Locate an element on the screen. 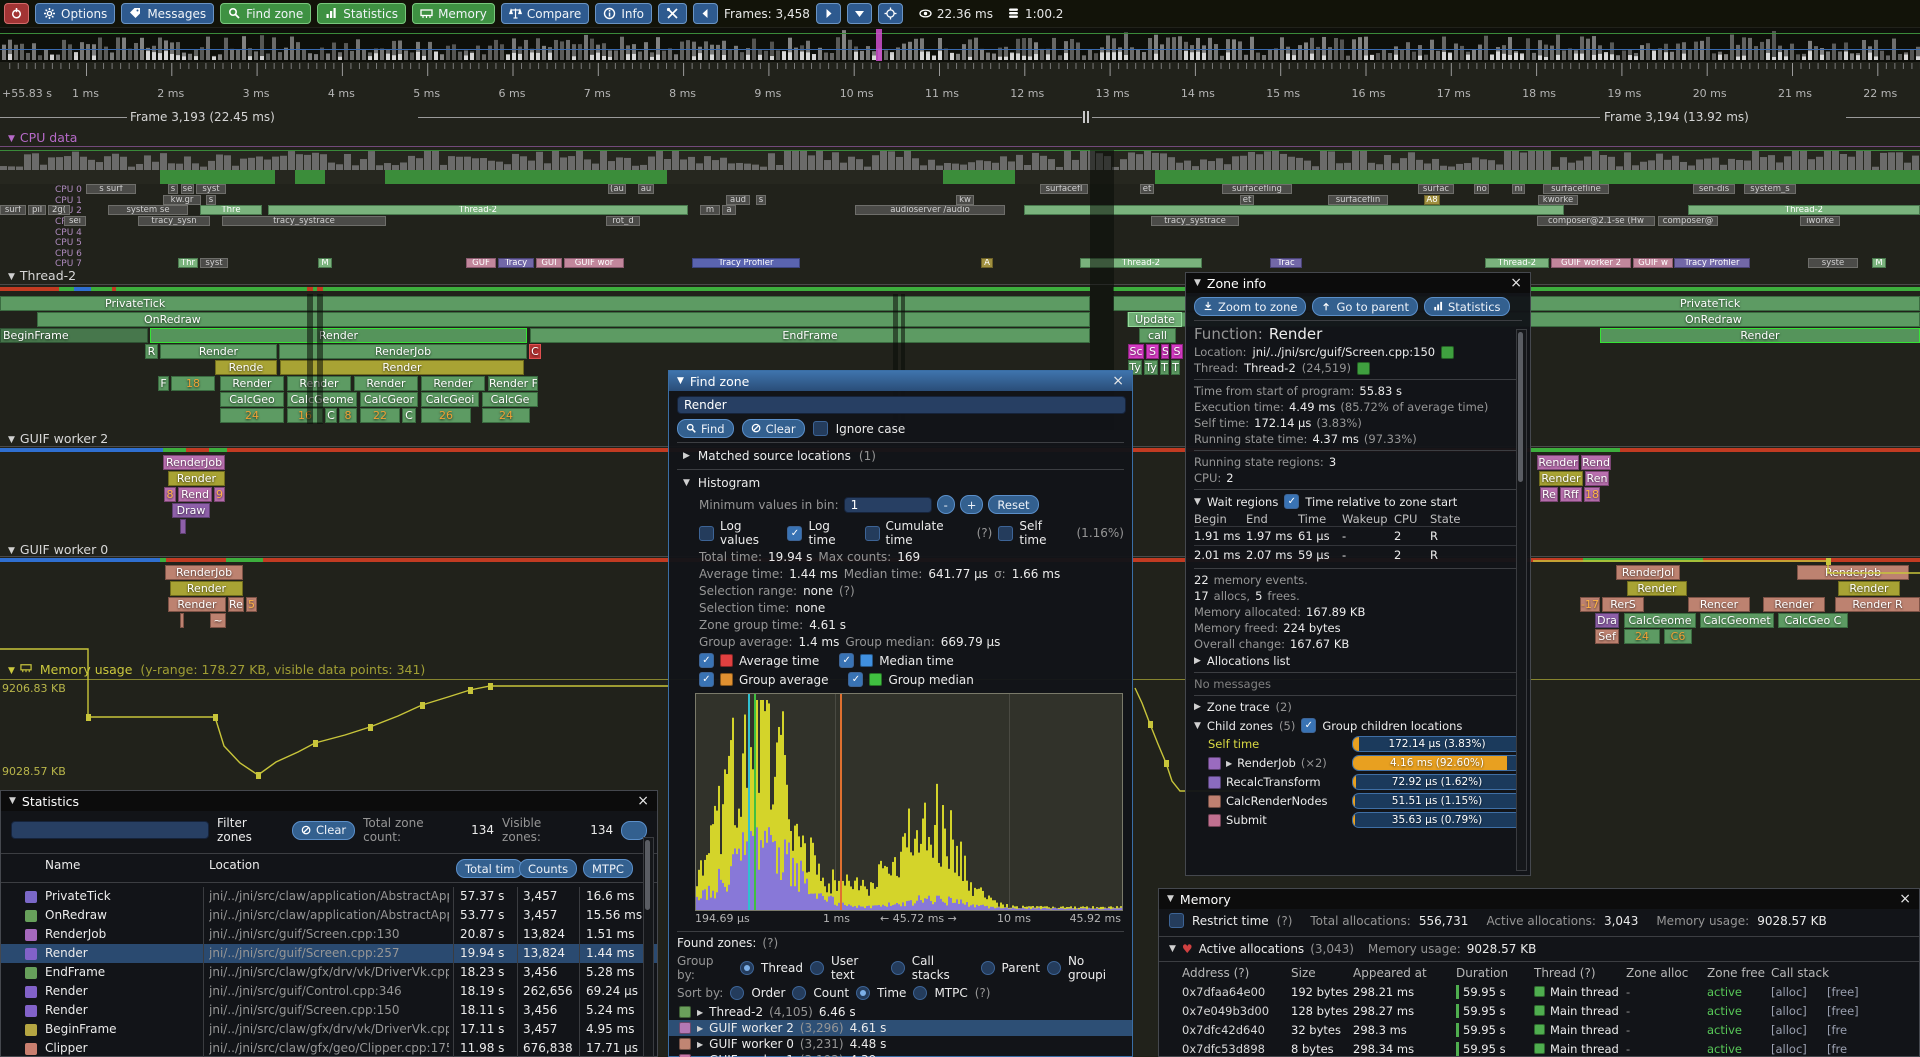  zone: composer@2.1-se (Hw is located at coordinates (1596, 221).